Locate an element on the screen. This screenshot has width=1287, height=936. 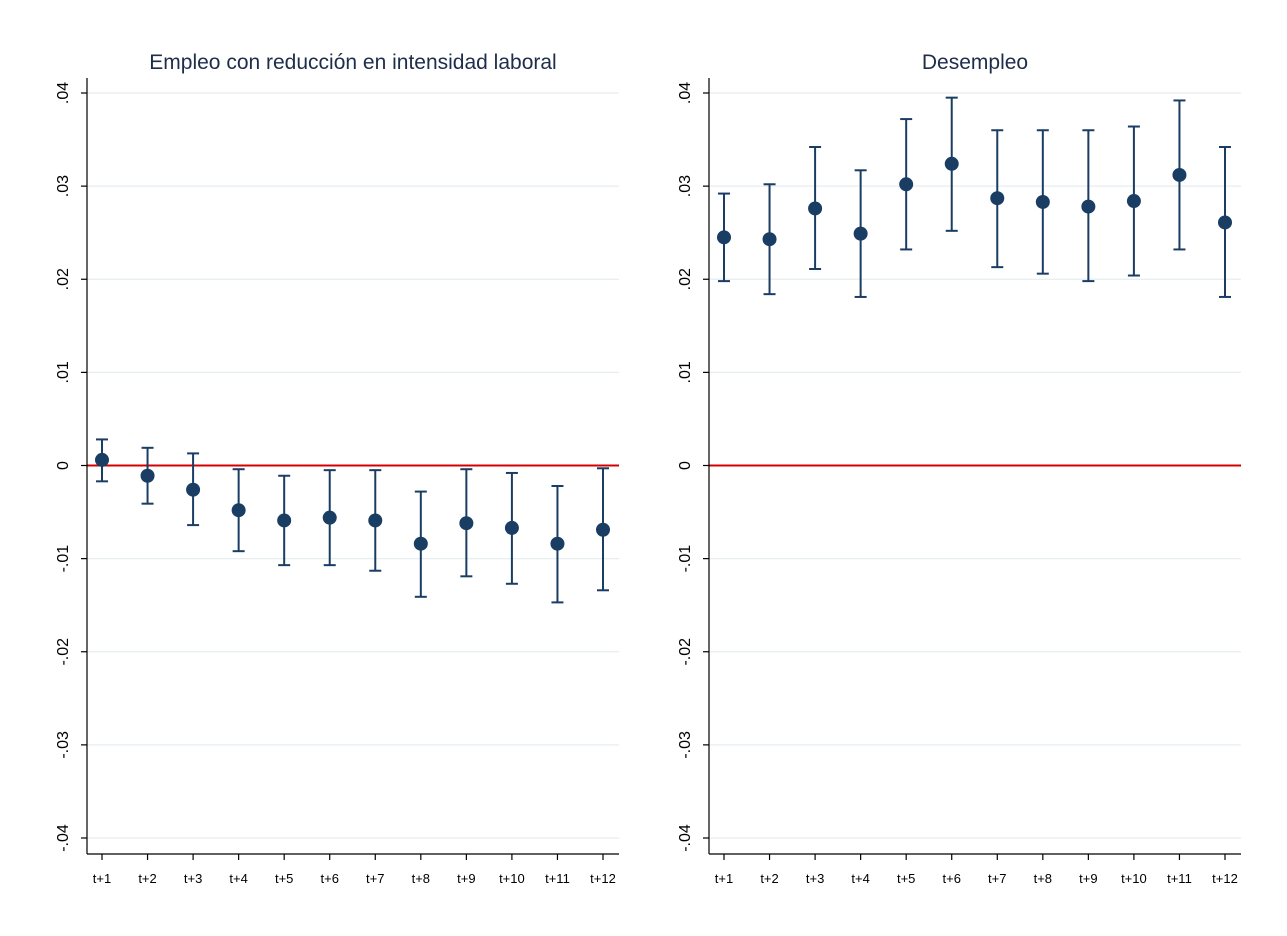
panel-title: Desempleo is located at coordinates (975, 62).